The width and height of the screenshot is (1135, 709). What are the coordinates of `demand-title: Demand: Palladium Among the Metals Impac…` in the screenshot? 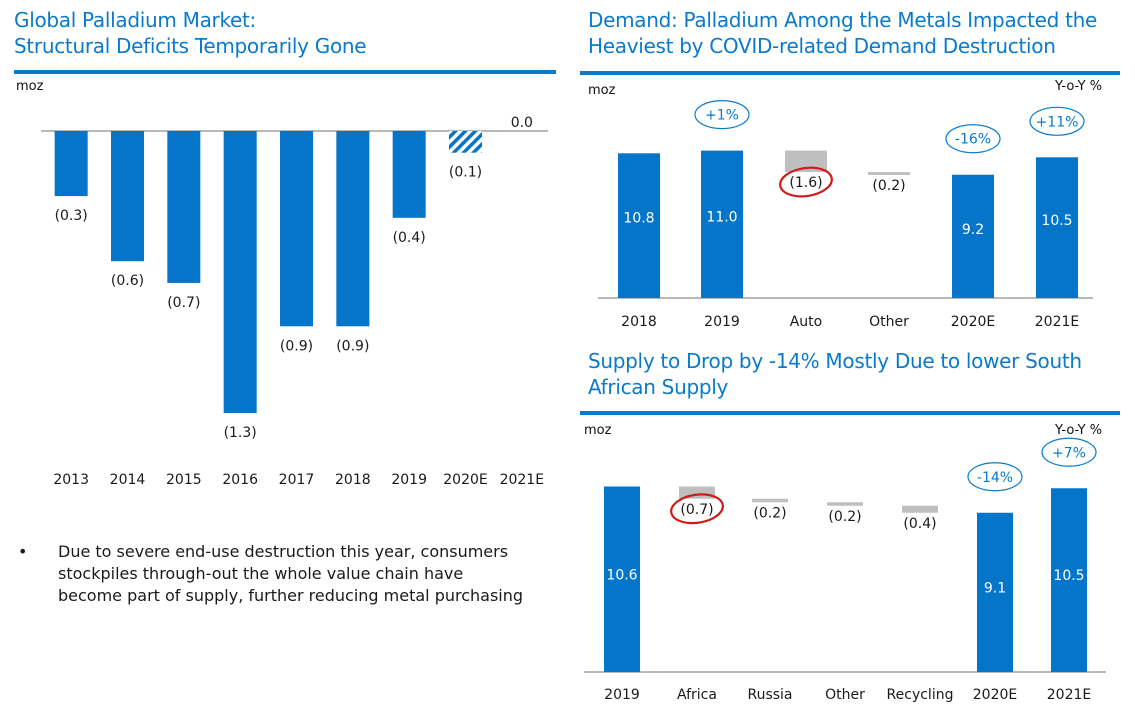 It's located at (860, 33).